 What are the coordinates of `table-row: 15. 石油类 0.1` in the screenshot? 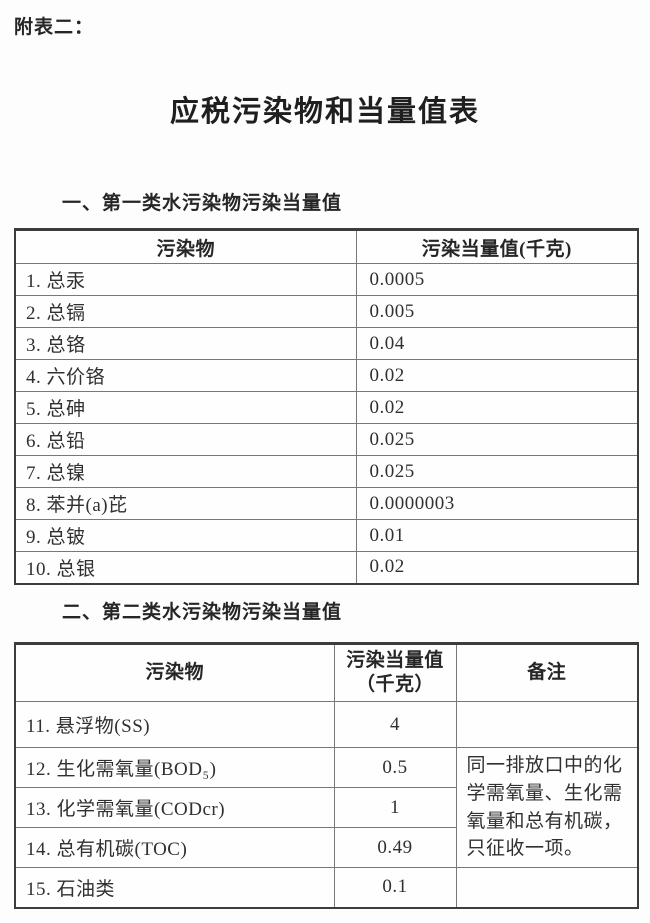 It's located at (326, 887).